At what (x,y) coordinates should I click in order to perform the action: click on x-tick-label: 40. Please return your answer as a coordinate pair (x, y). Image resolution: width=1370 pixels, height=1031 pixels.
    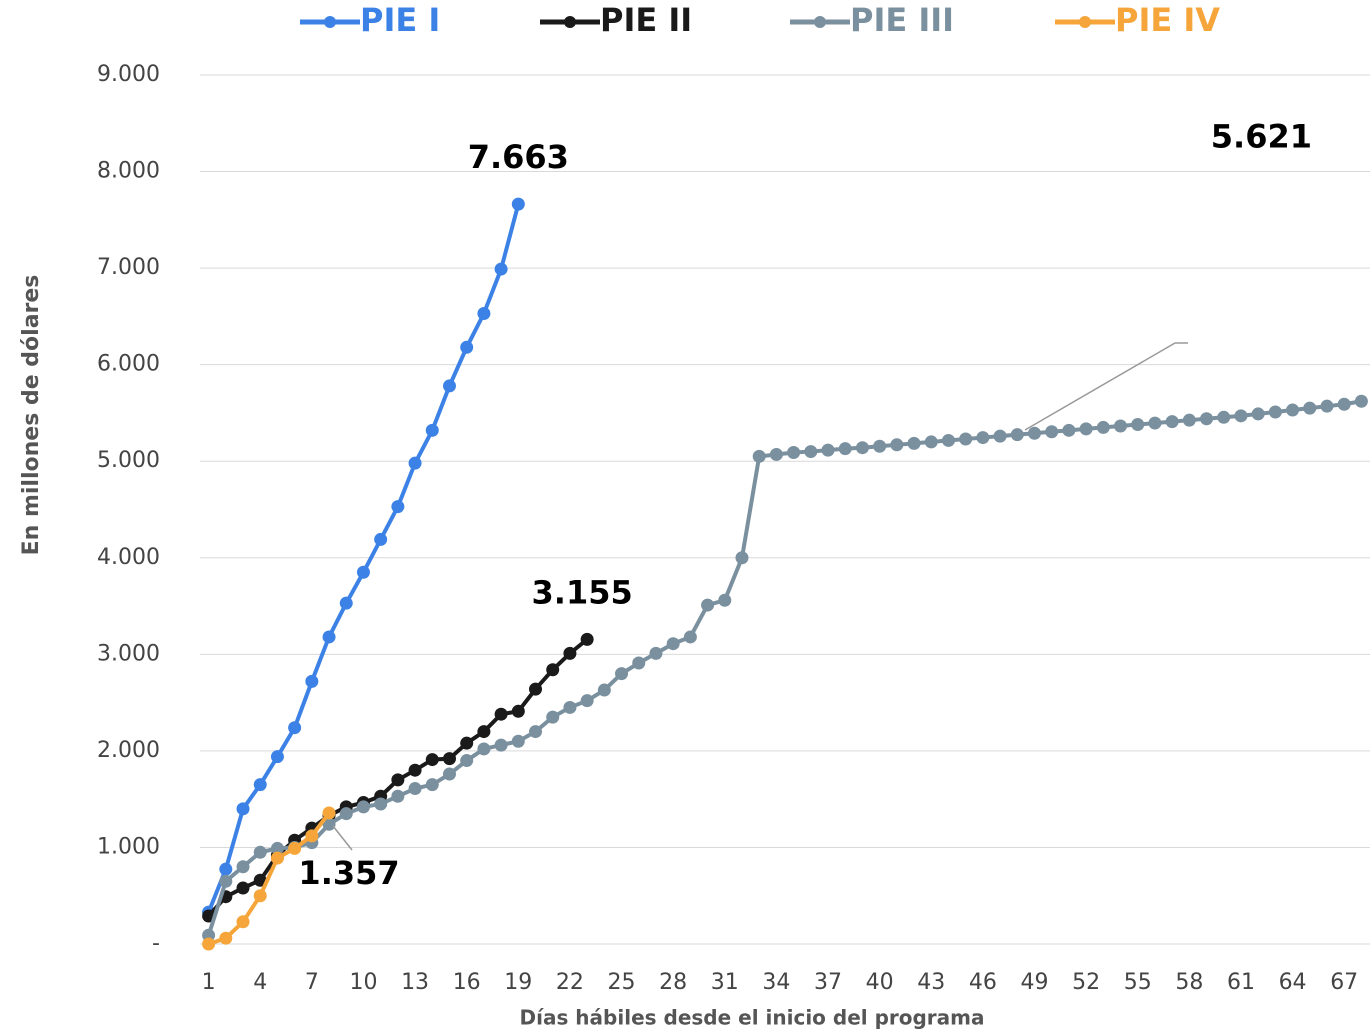
    Looking at the image, I should click on (880, 982).